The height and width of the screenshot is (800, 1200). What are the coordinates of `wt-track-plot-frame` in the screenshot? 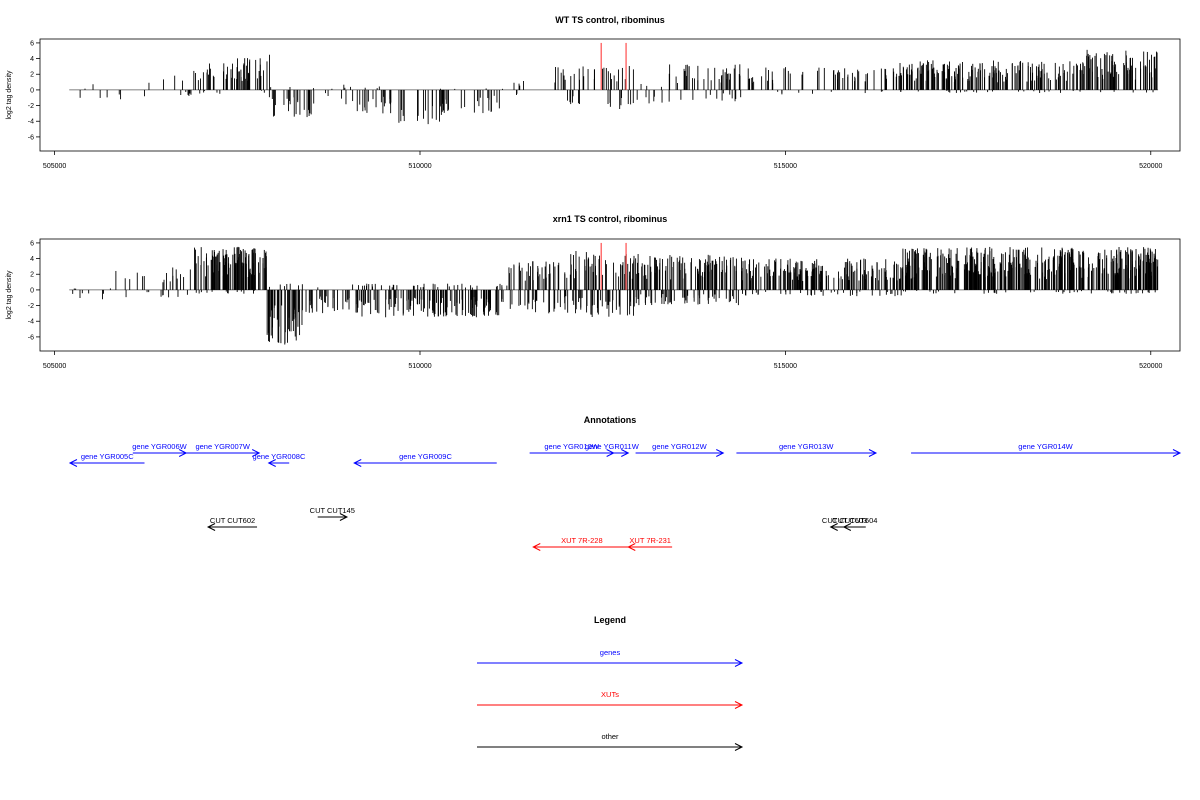 It's located at (610, 95).